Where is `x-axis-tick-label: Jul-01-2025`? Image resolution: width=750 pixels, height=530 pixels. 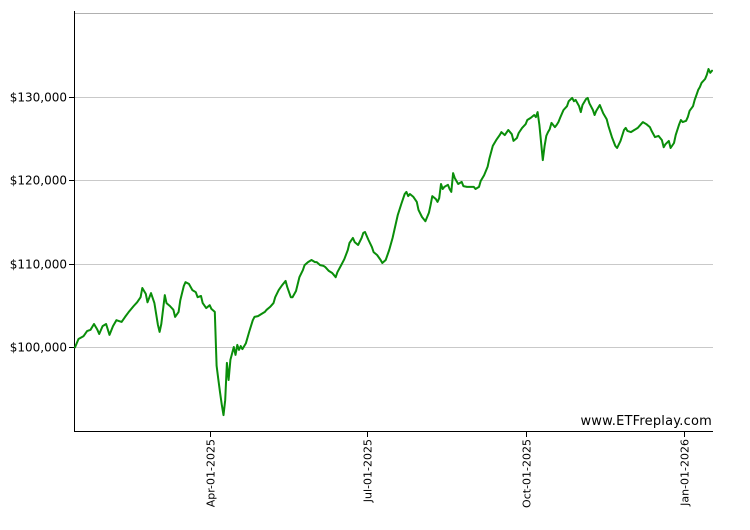
x-axis-tick-label: Jul-01-2025 is located at coordinates (368, 471).